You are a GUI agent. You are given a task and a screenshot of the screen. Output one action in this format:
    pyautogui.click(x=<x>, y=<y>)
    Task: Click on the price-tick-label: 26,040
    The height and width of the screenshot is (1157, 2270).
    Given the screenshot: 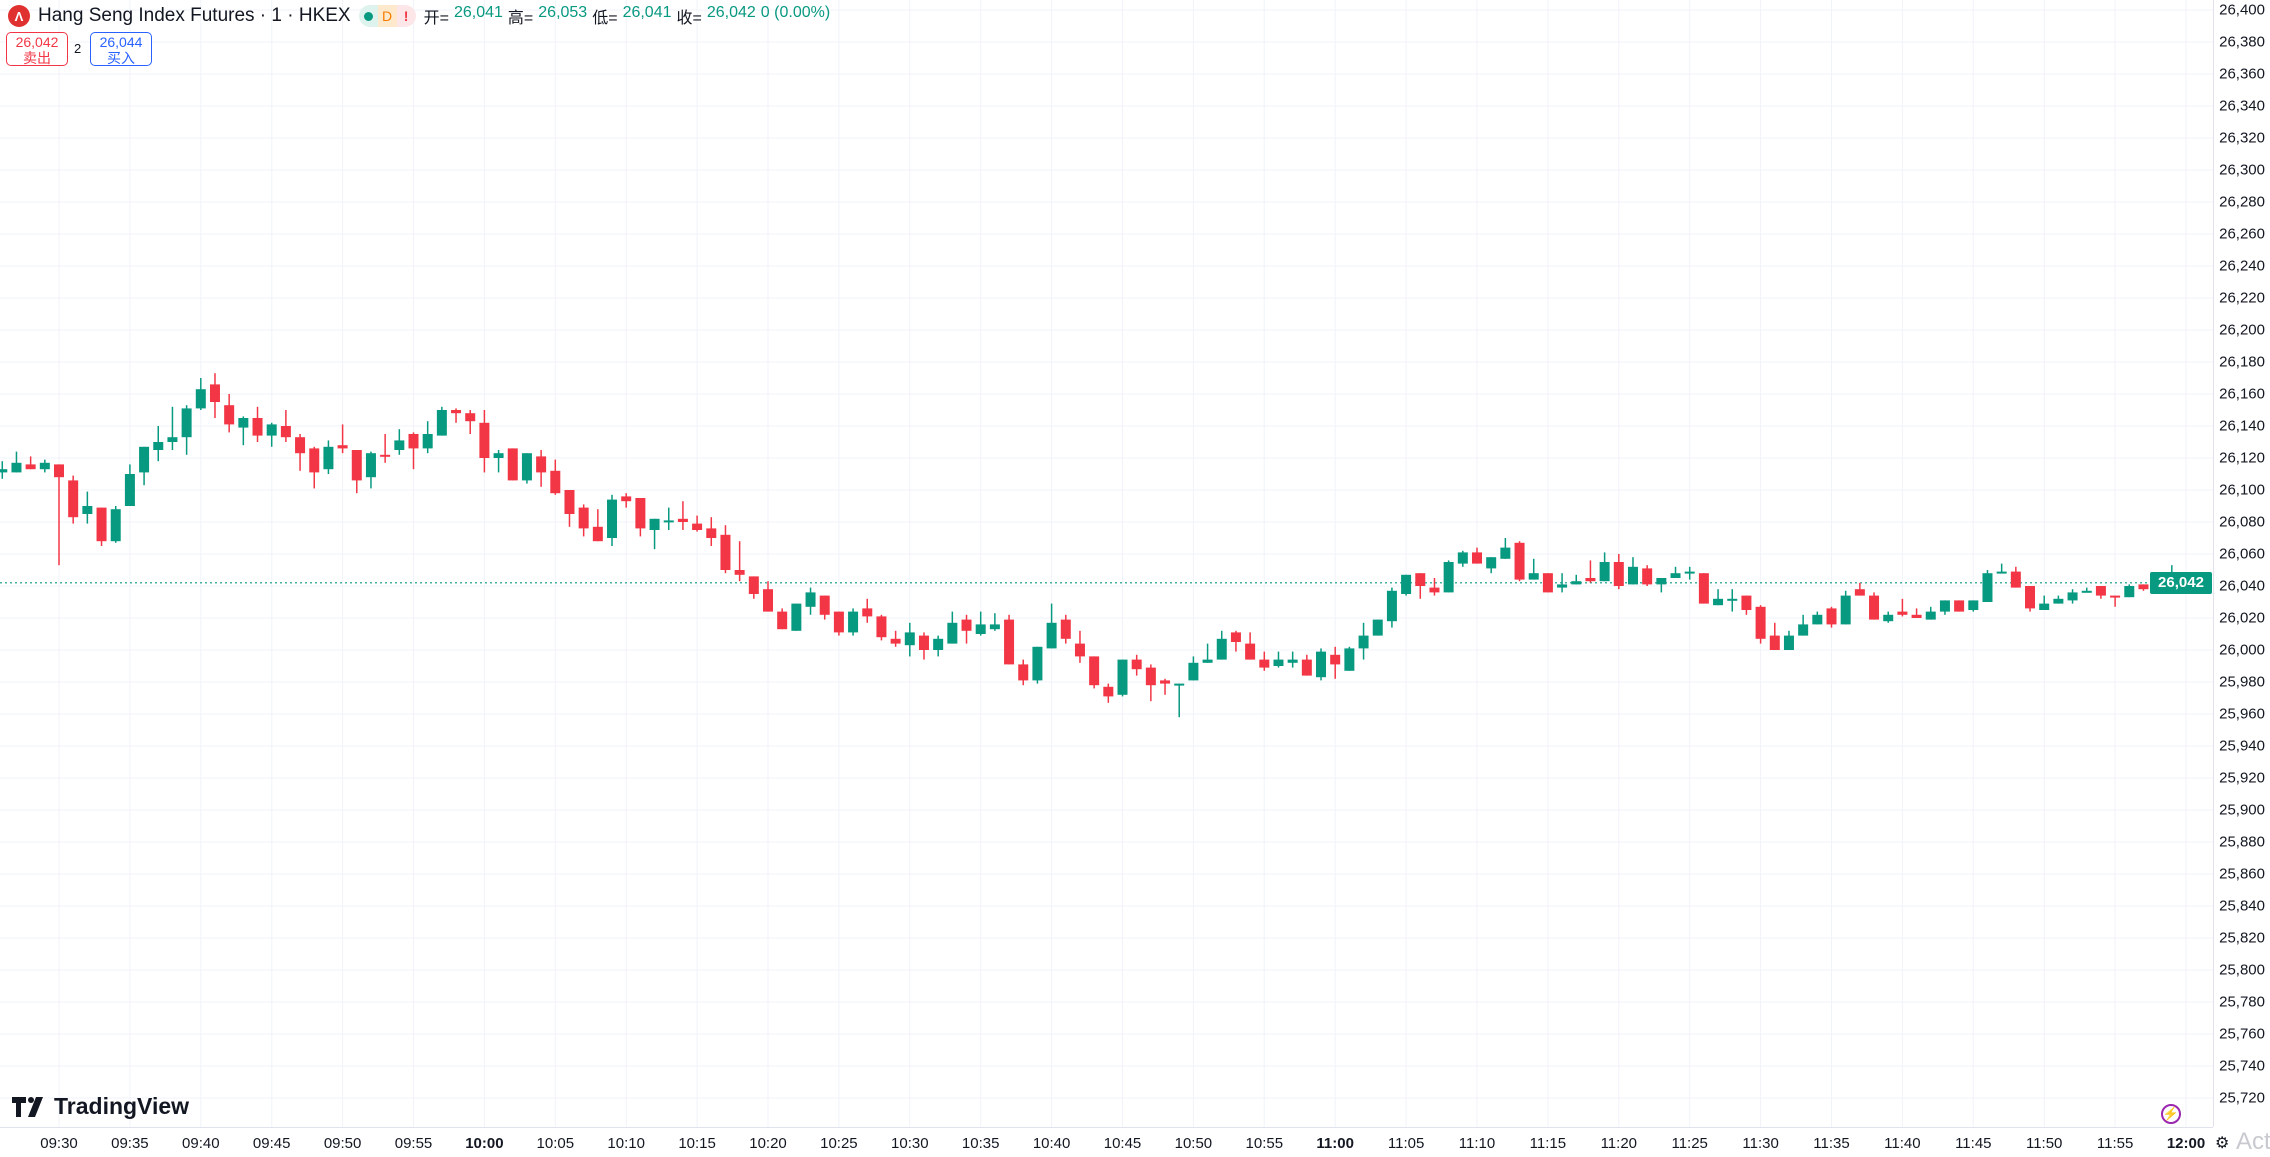 What is the action you would take?
    pyautogui.click(x=2242, y=586)
    